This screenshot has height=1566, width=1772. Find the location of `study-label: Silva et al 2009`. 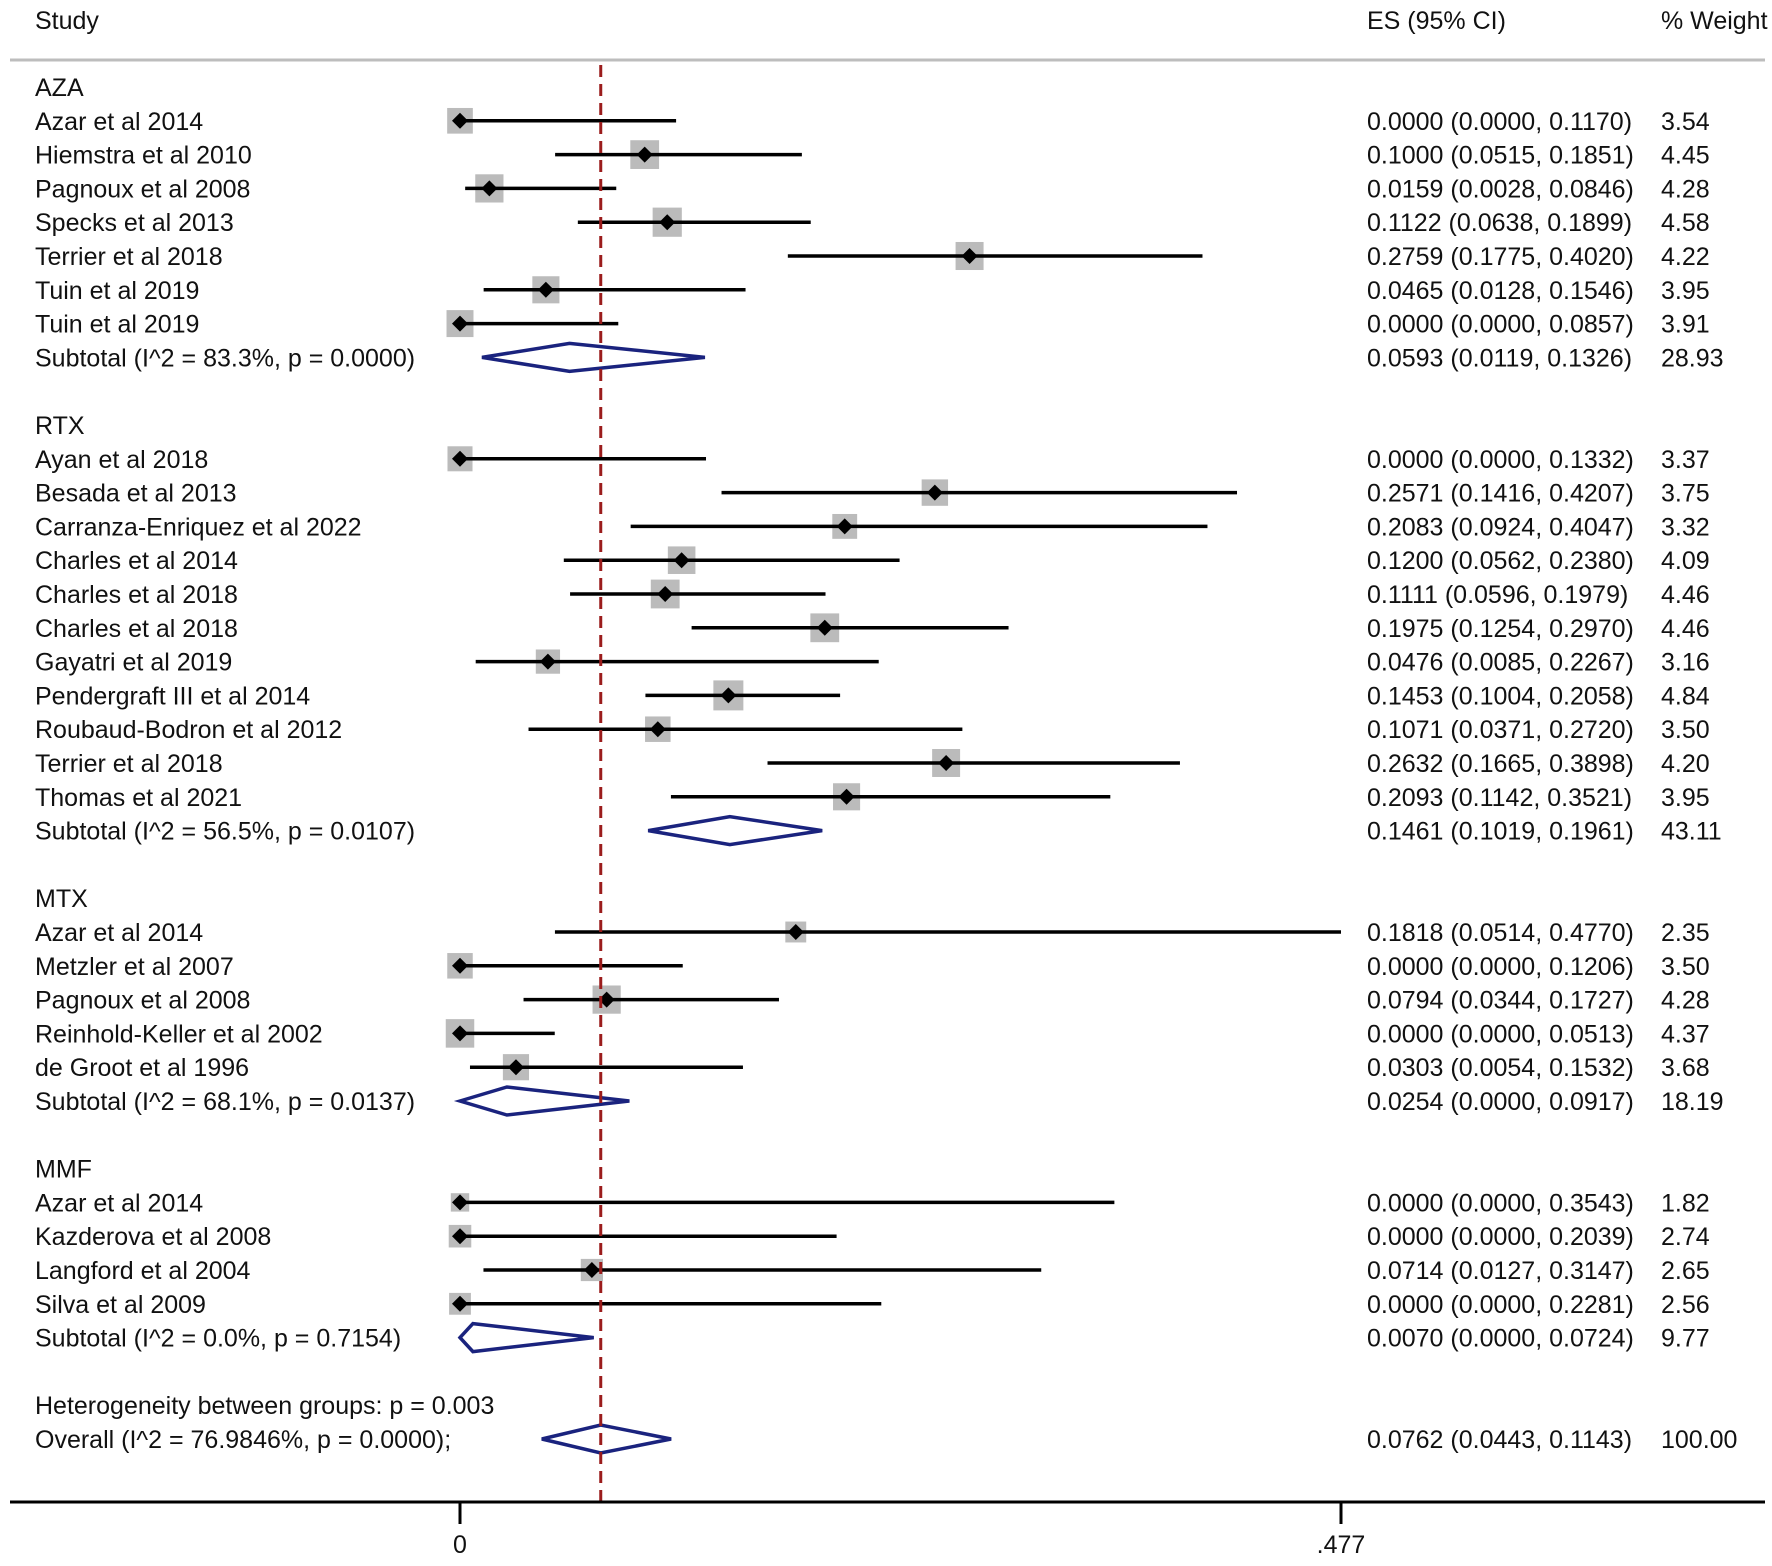

study-label: Silva et al 2009 is located at coordinates (120, 1305).